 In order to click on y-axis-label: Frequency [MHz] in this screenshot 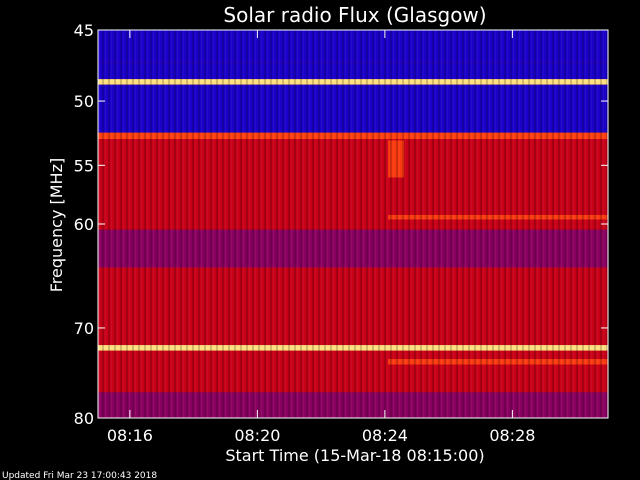, I will do `click(56, 225)`.